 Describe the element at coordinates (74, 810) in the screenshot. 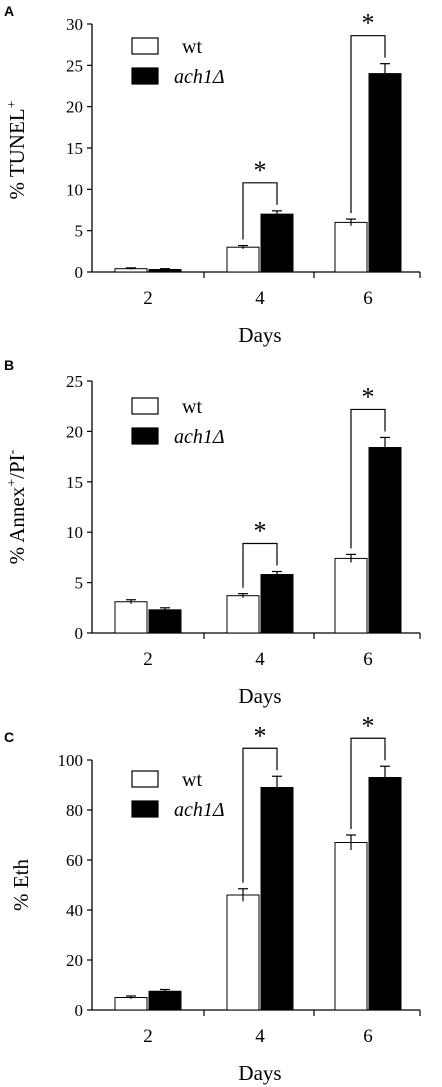

I see `y-tick-label: 80` at that location.